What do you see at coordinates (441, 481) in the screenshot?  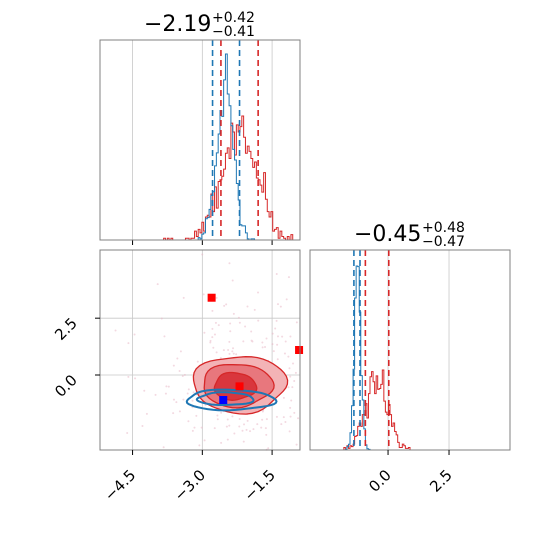 I see `tick-label-x: 2.5` at bounding box center [441, 481].